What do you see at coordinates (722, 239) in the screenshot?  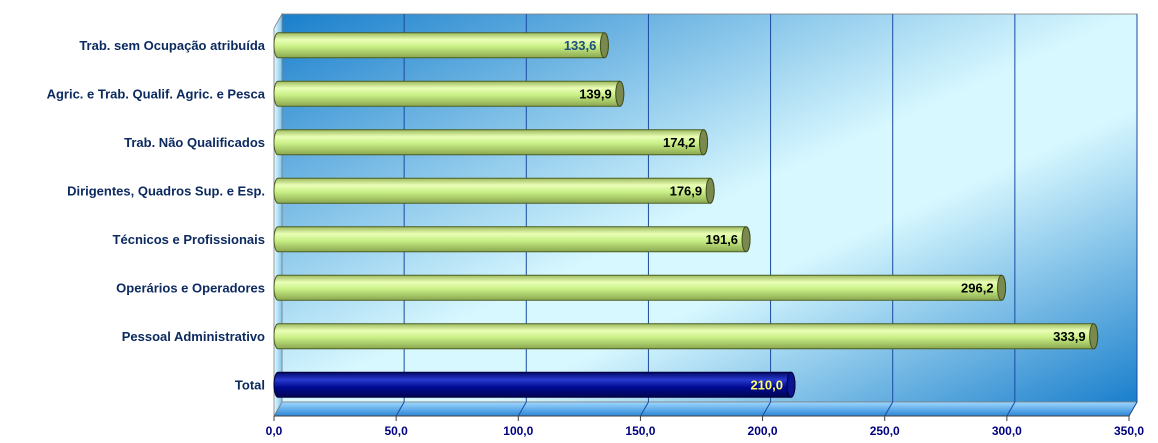 I see `data-label: 191,6` at bounding box center [722, 239].